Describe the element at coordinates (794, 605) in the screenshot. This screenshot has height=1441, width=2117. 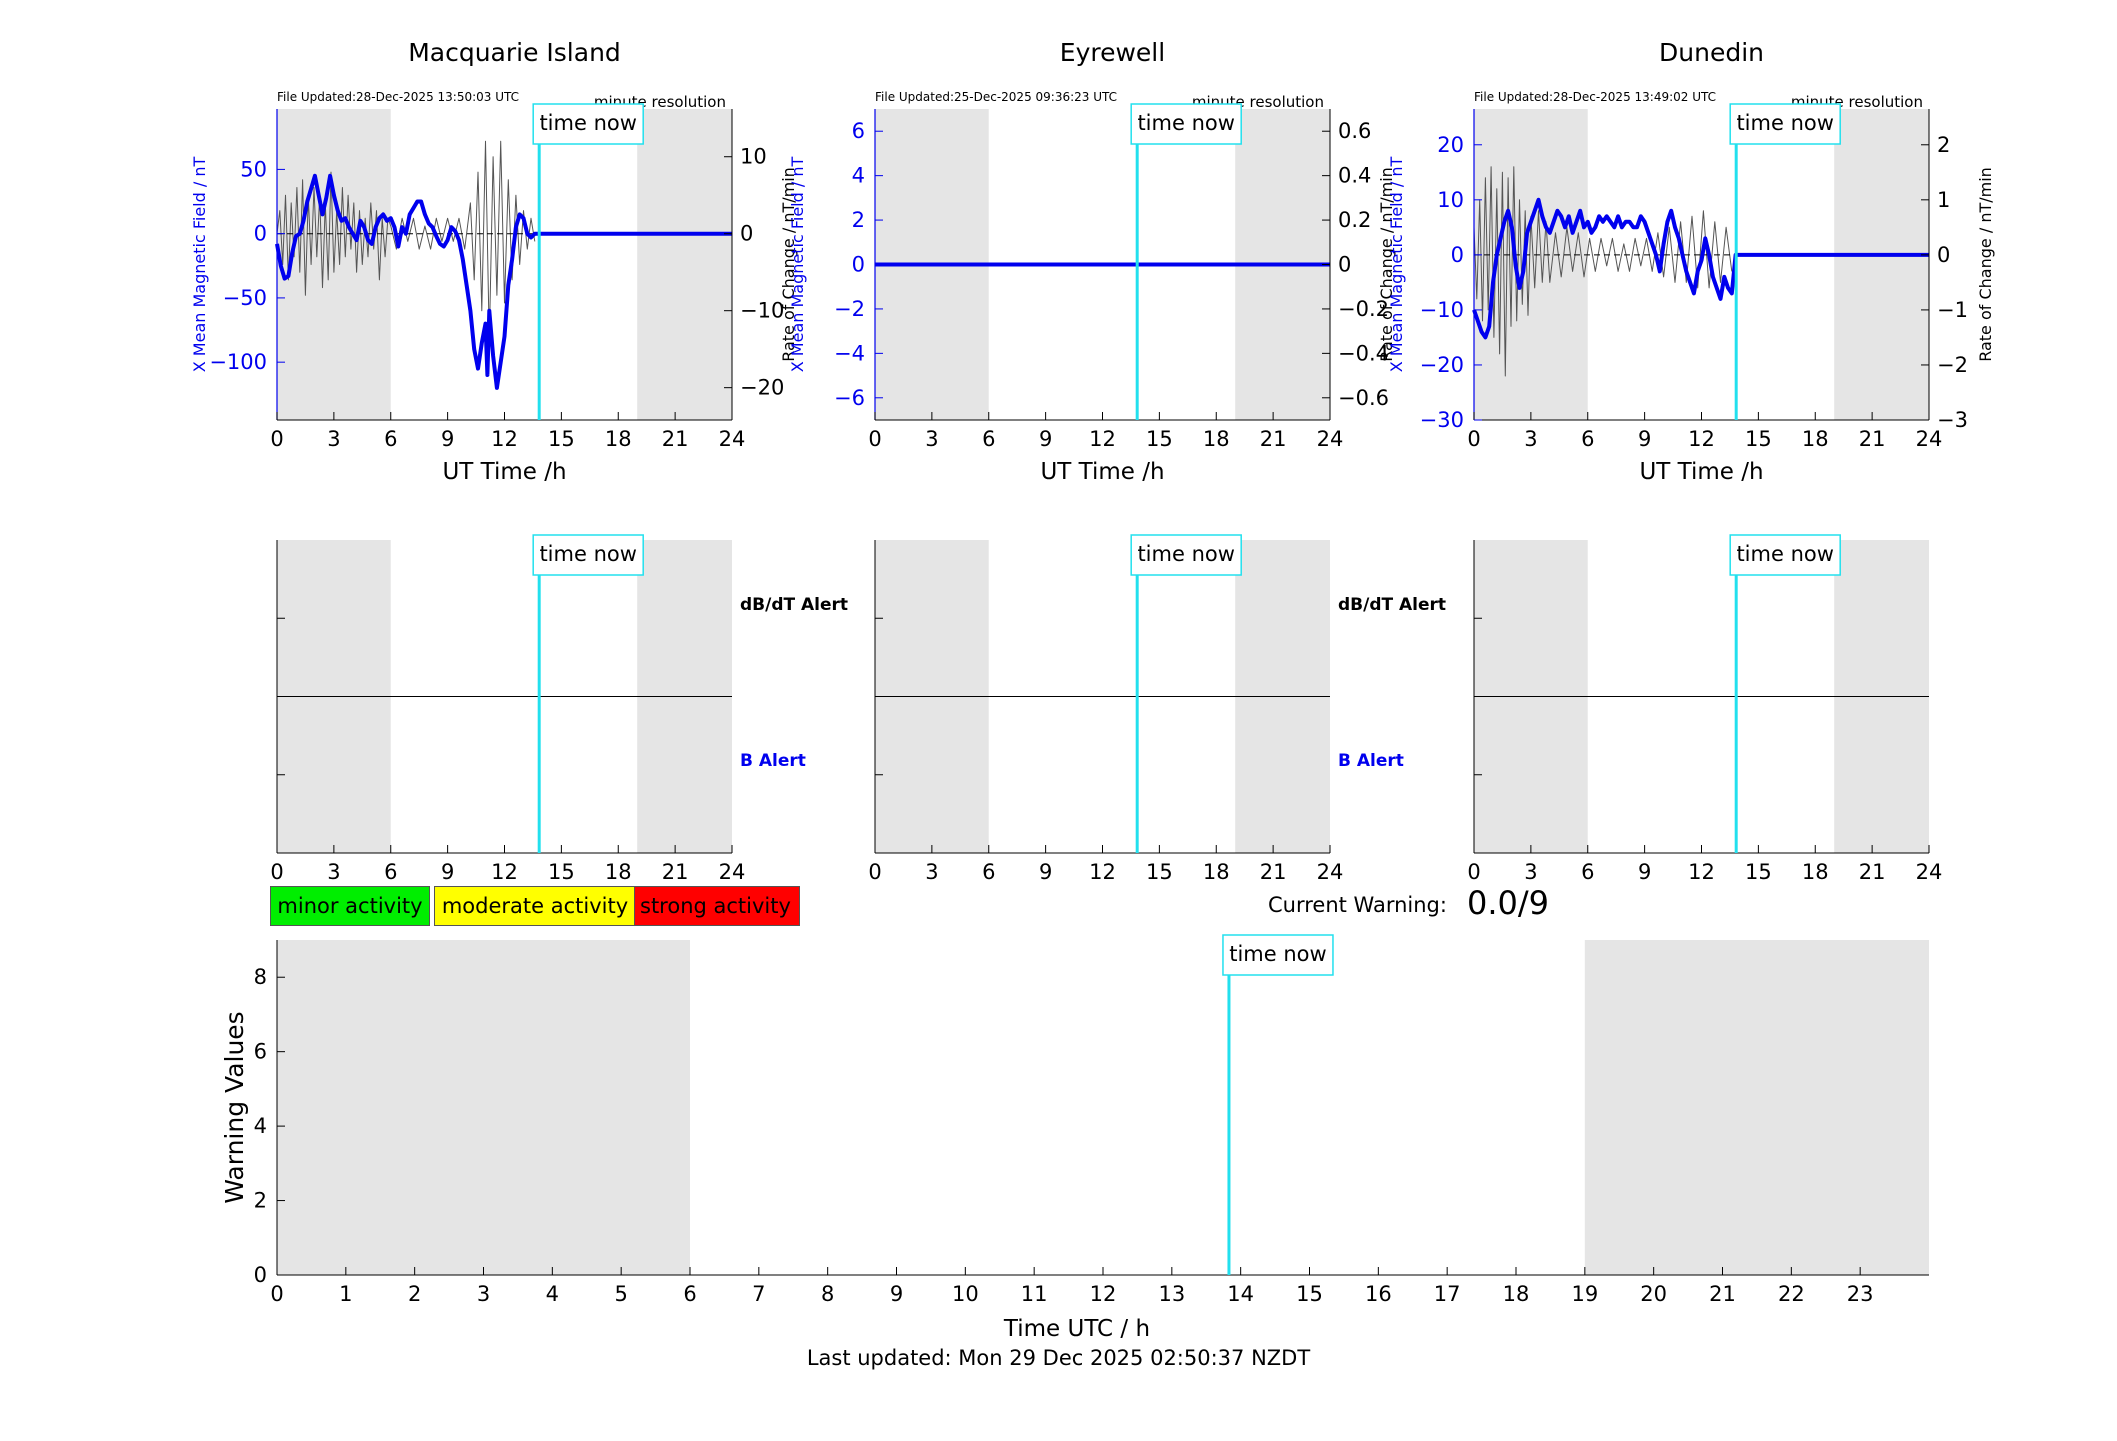
I see `macquarie-dbdt-alert-label: dB/dT Alert` at that location.